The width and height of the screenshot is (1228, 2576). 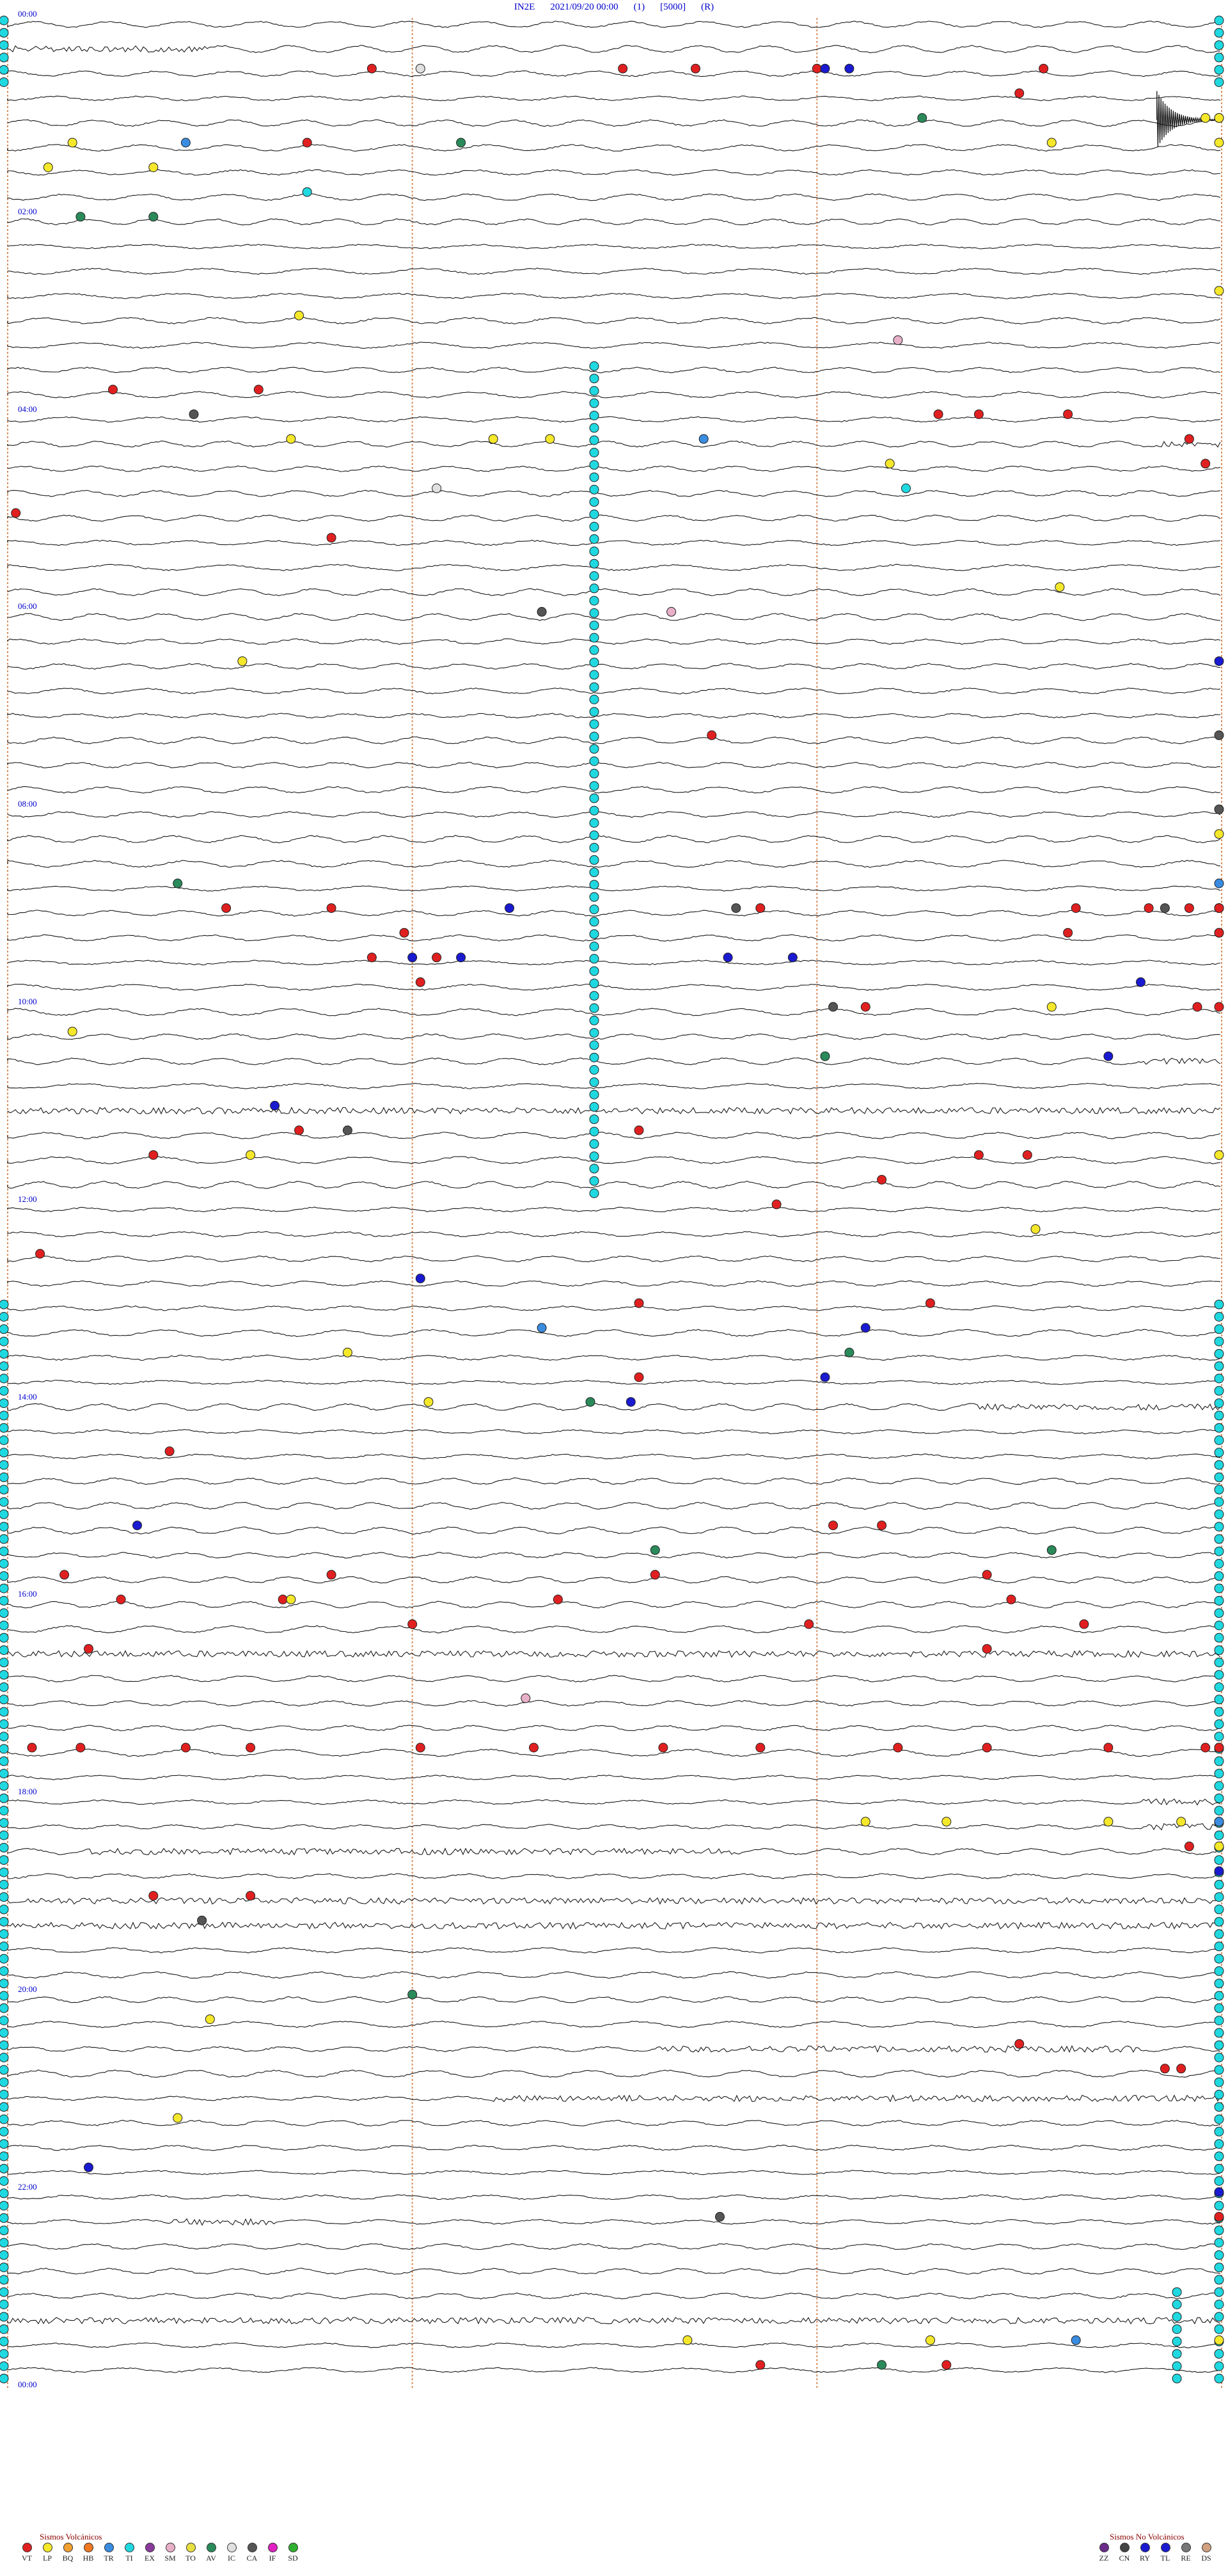 What do you see at coordinates (129, 2553) in the screenshot?
I see `legend-item-ti: TI` at bounding box center [129, 2553].